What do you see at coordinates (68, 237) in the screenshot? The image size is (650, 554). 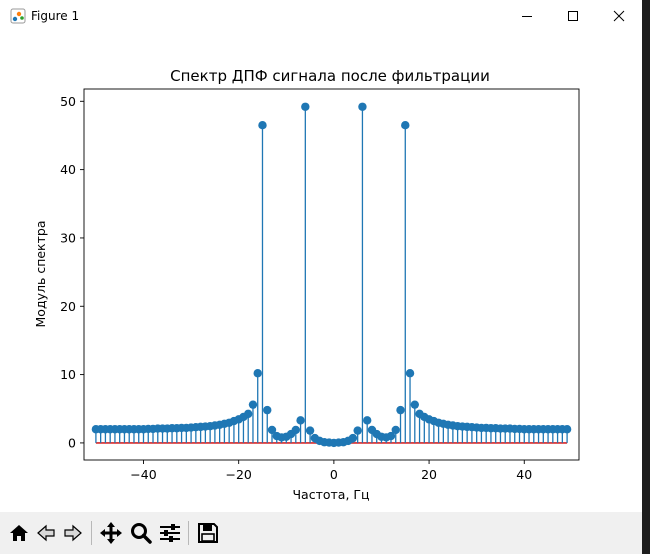 I see `y-tick-label: 30` at bounding box center [68, 237].